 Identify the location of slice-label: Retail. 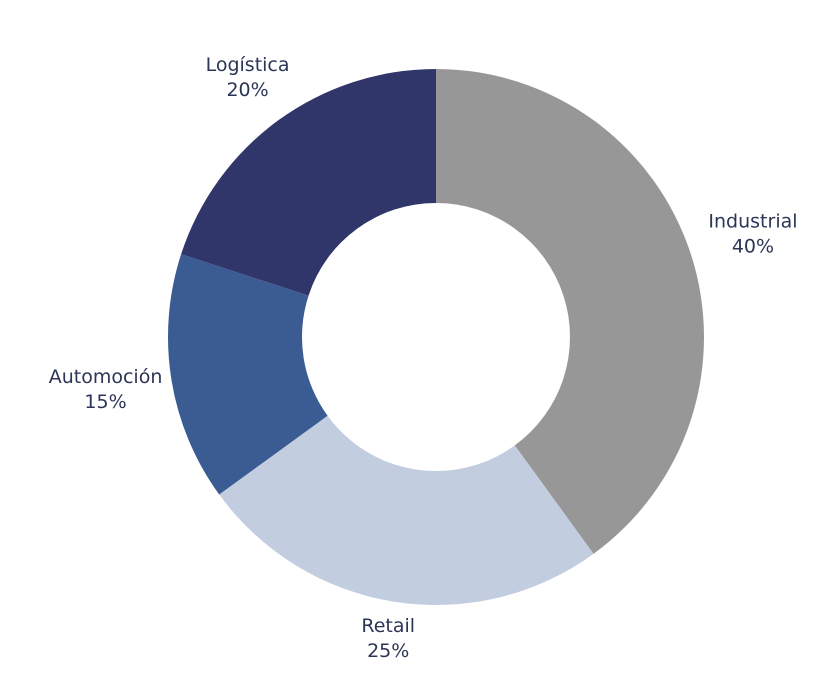
(388, 626).